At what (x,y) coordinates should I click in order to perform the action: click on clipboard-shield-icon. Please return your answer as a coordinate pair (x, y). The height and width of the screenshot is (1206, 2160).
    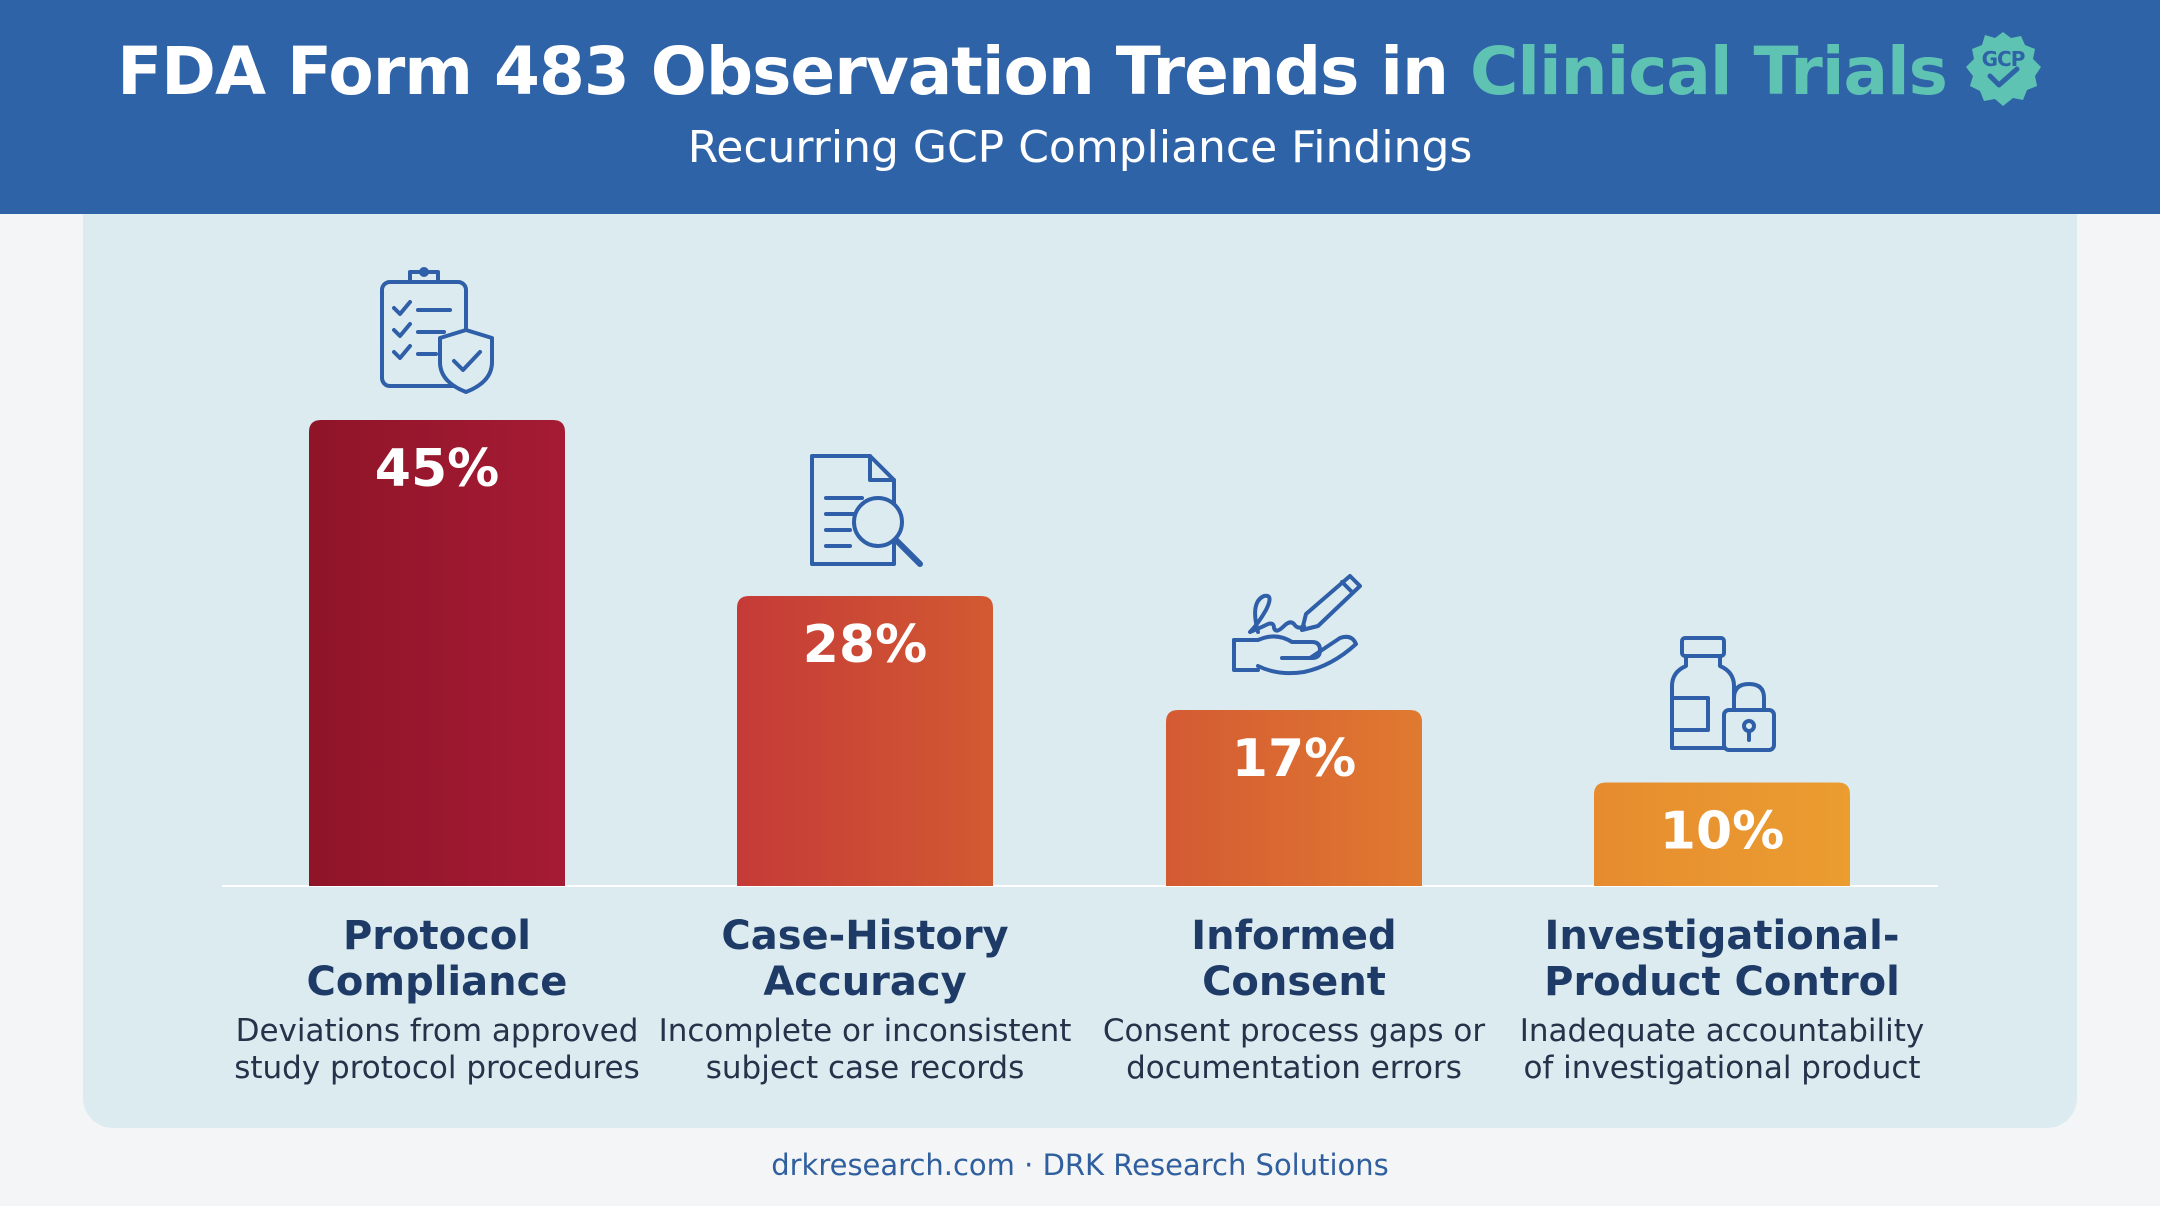
    Looking at the image, I should click on (437, 330).